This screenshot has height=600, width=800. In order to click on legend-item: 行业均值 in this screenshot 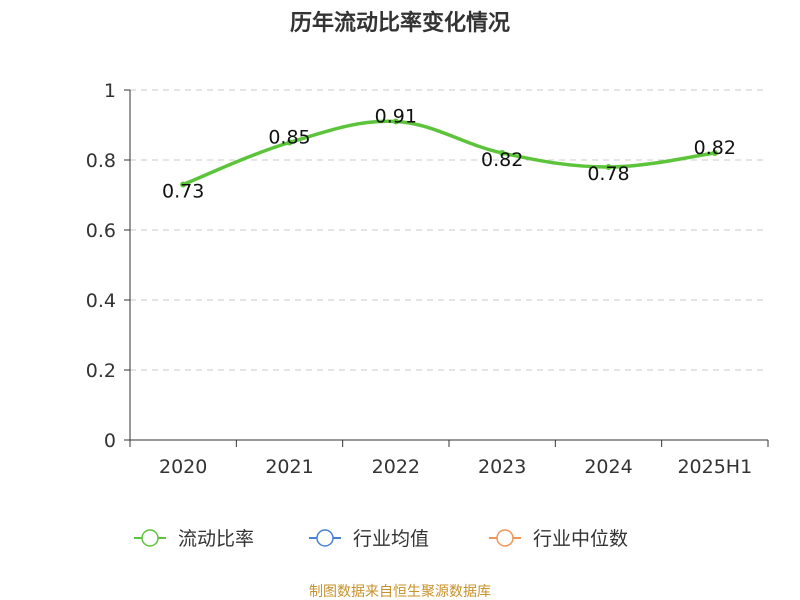, I will do `click(369, 539)`.